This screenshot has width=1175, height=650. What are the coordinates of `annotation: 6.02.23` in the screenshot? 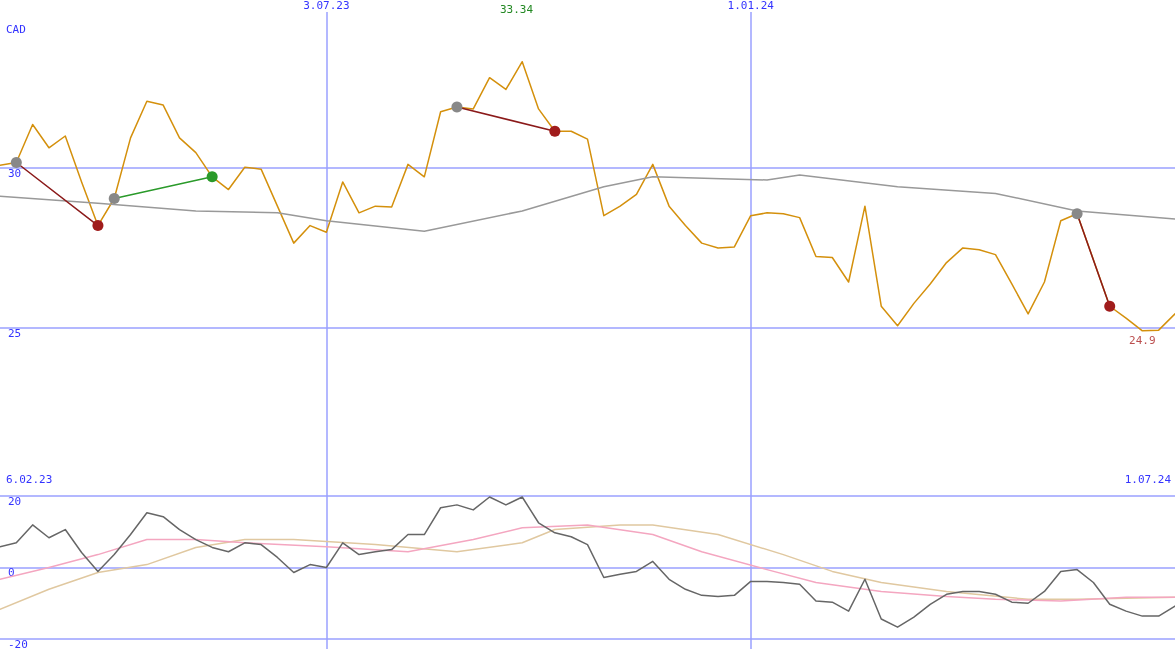 It's located at (29, 479).